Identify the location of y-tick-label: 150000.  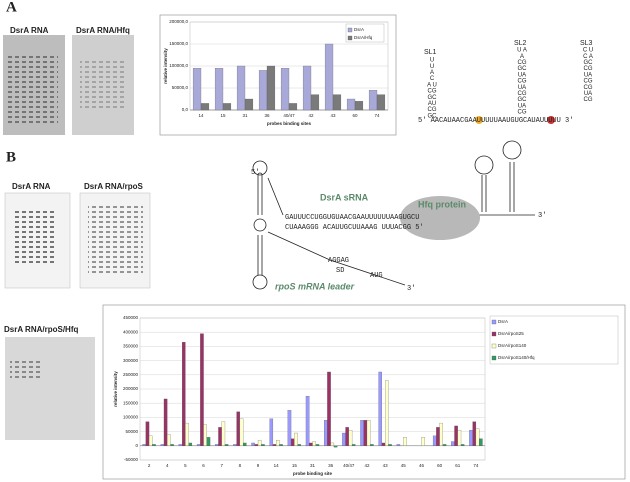
(131, 402).